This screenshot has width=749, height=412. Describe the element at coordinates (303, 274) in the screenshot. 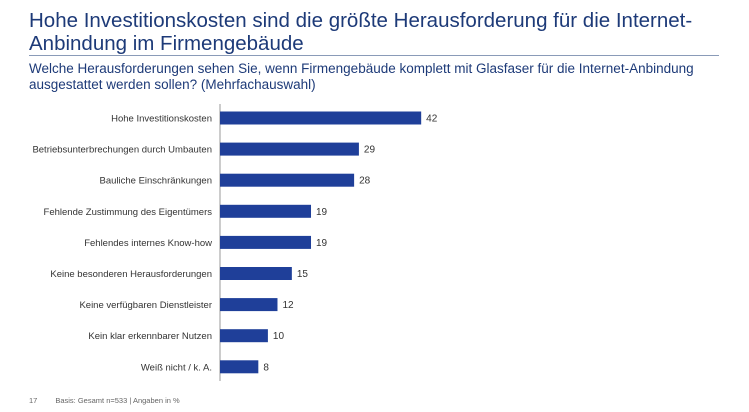

I see `data-label: 15` at that location.